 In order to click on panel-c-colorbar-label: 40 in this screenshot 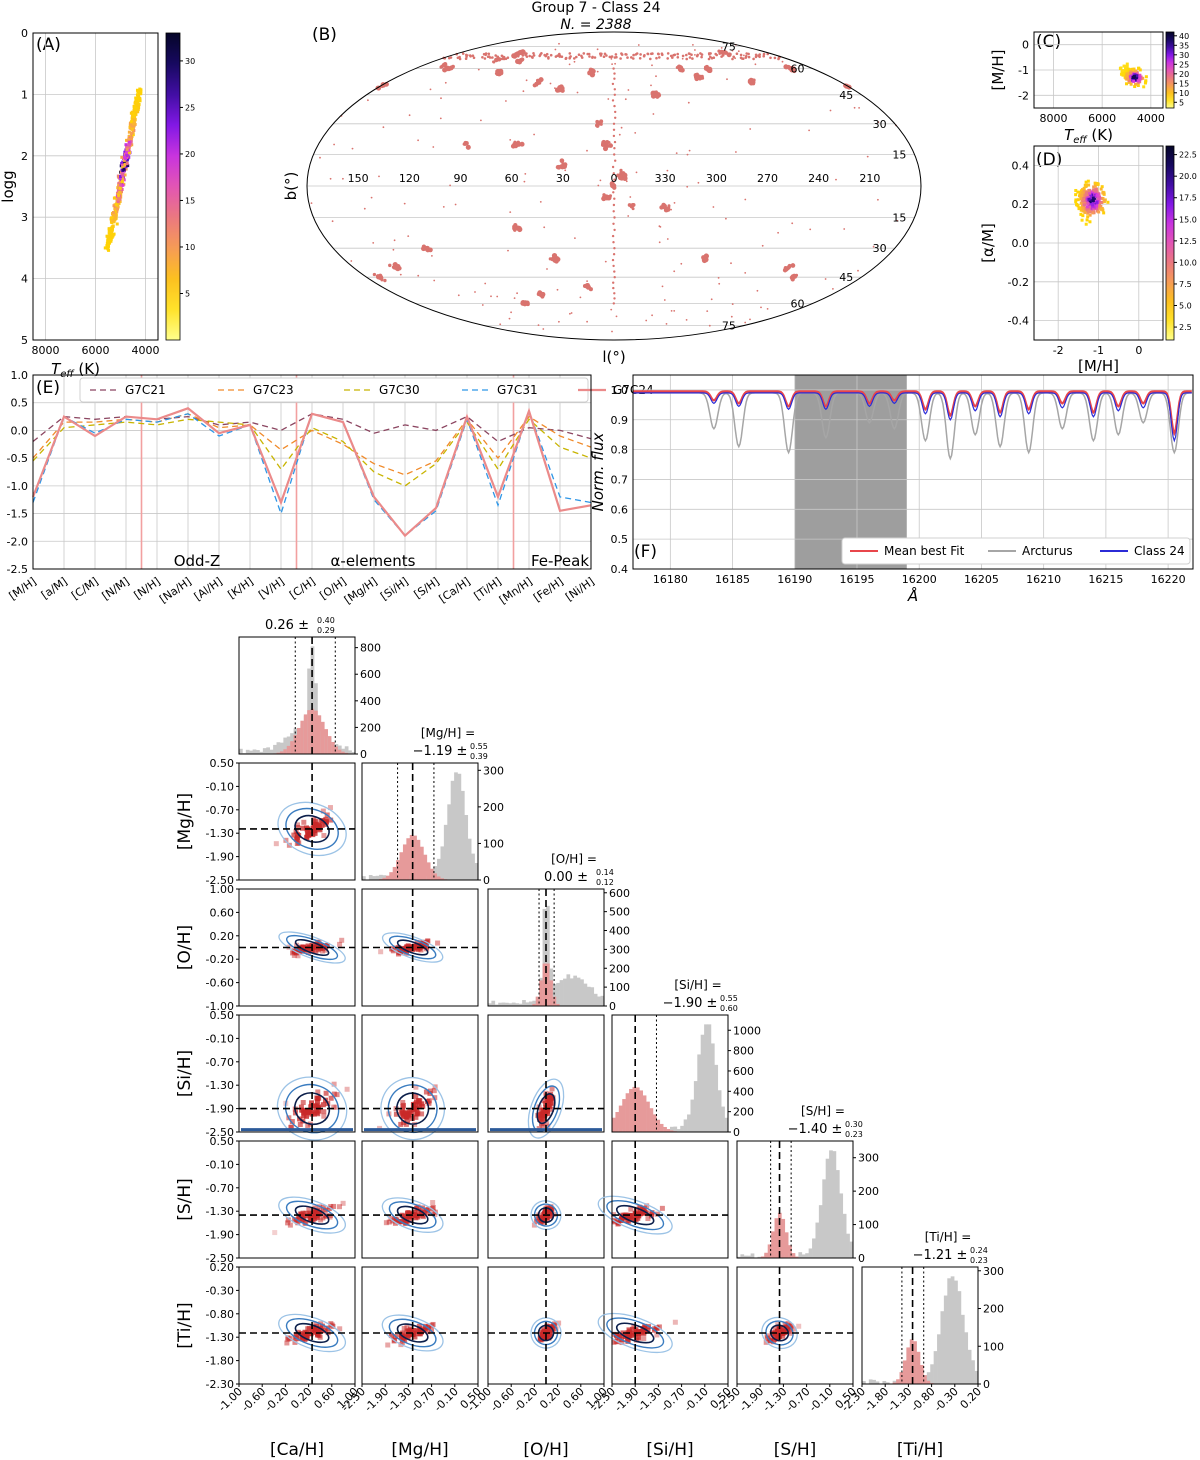, I will do `click(1184, 36)`.